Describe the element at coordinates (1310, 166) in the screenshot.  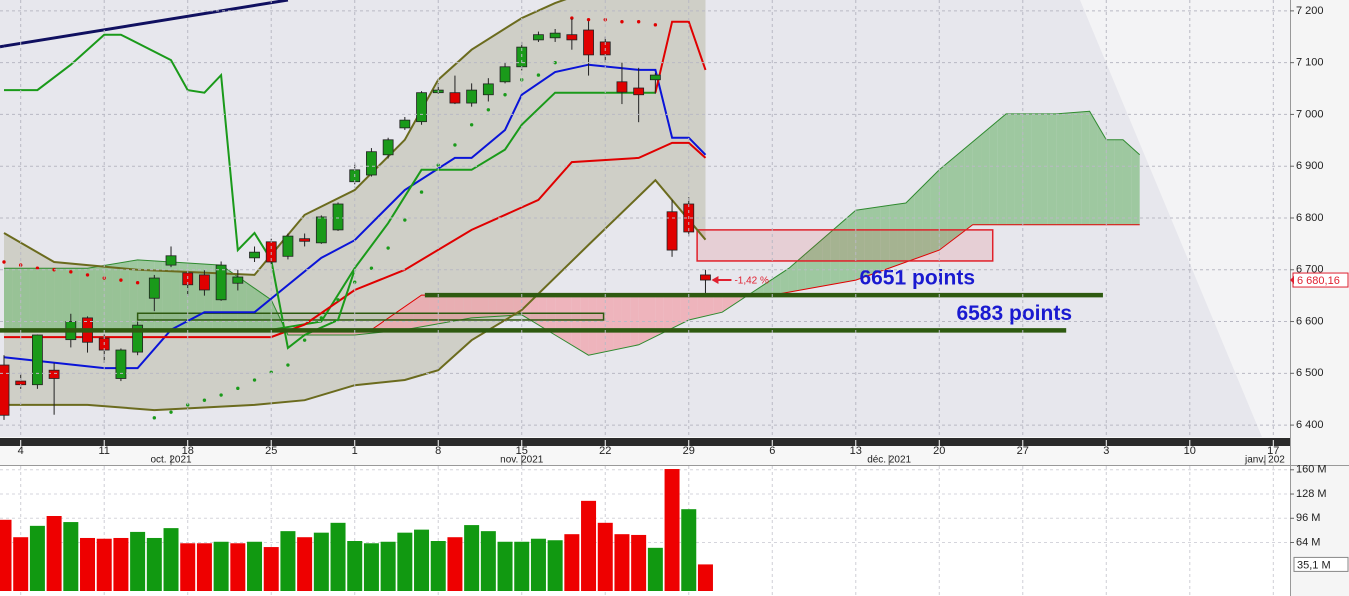
I see `y-tick-label: 6 900` at that location.